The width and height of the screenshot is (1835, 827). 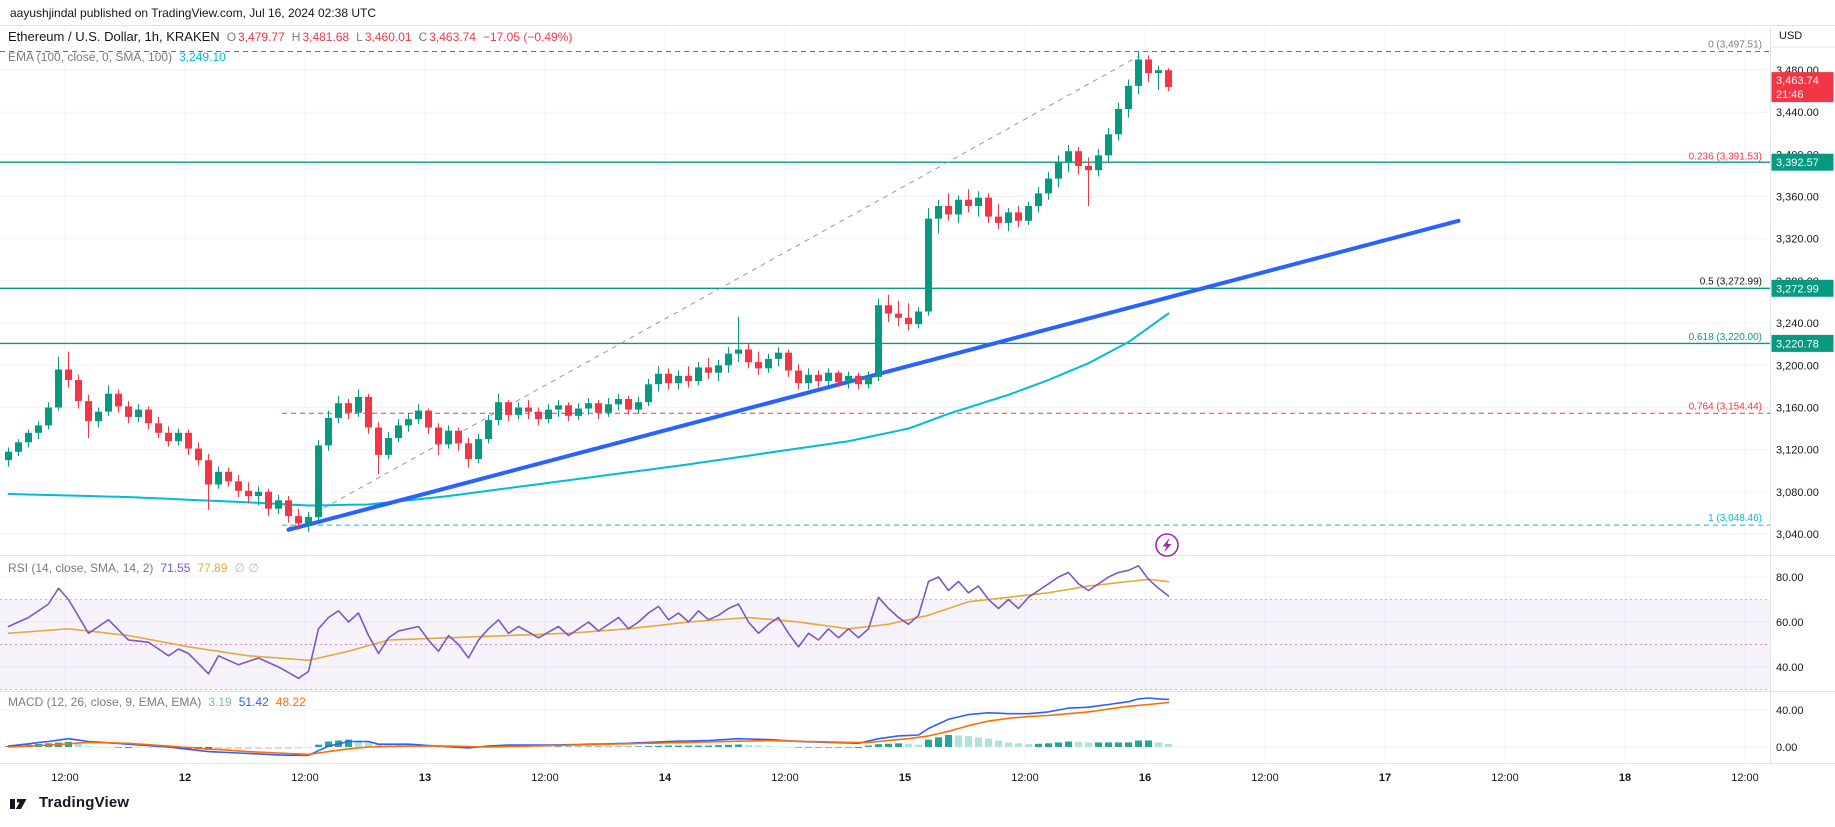 What do you see at coordinates (1725, 156) in the screenshot?
I see `fib-label: 0.236 (3,391.53)` at bounding box center [1725, 156].